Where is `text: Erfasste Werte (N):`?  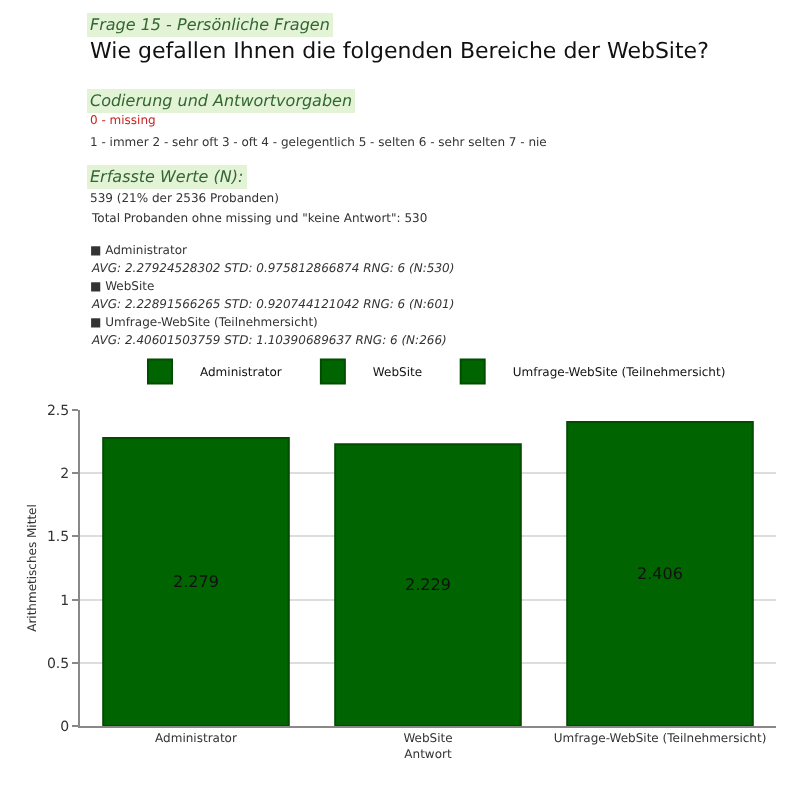
text: Erfasste Werte (N): is located at coordinates (167, 177).